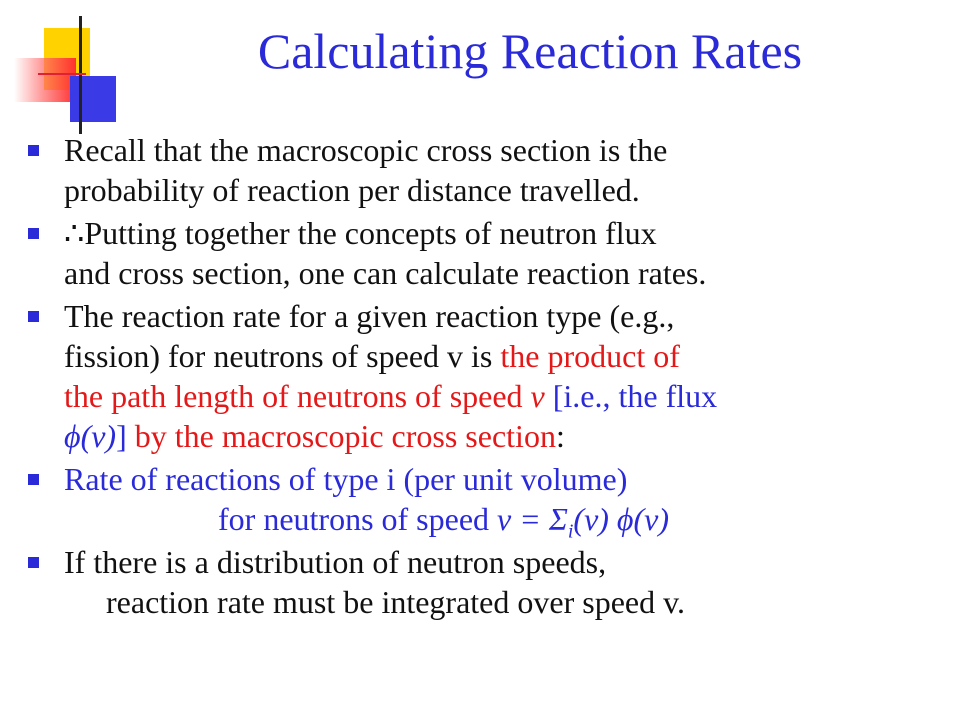  I want to click on flux-text: [i.e., the flux, so click(631, 396).